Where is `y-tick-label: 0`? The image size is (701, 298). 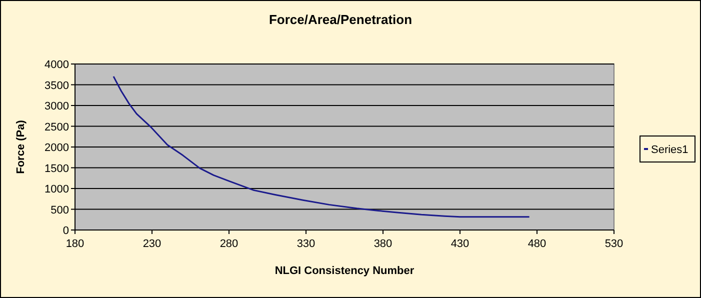
y-tick-label: 0 is located at coordinates (65, 231).